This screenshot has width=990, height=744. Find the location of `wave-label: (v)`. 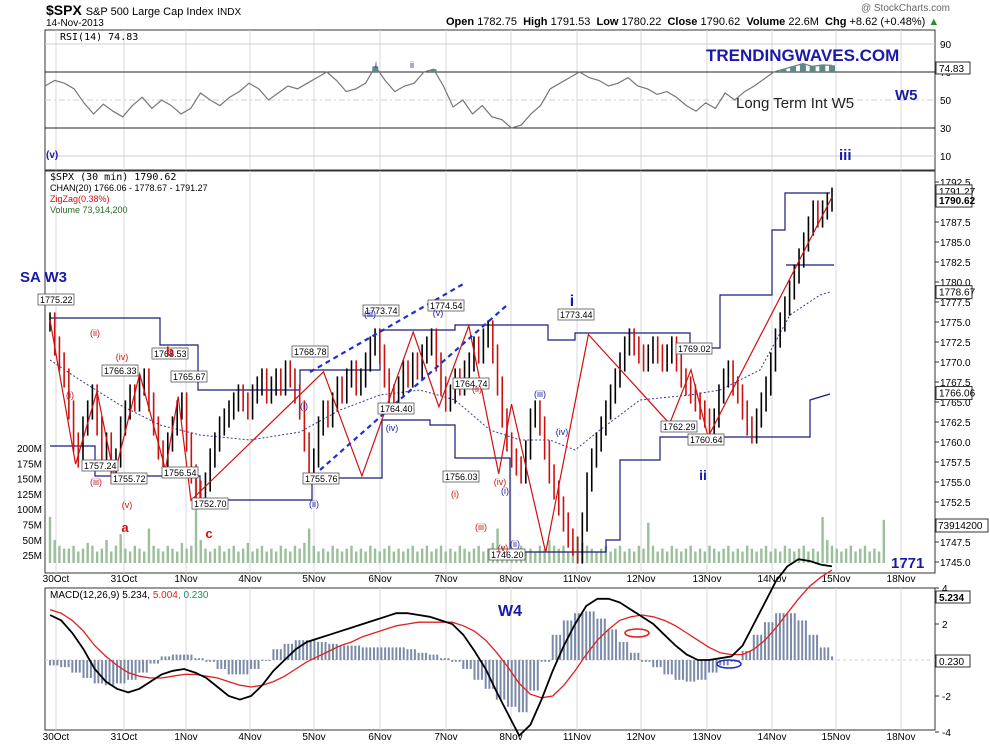

wave-label: (v) is located at coordinates (503, 548).